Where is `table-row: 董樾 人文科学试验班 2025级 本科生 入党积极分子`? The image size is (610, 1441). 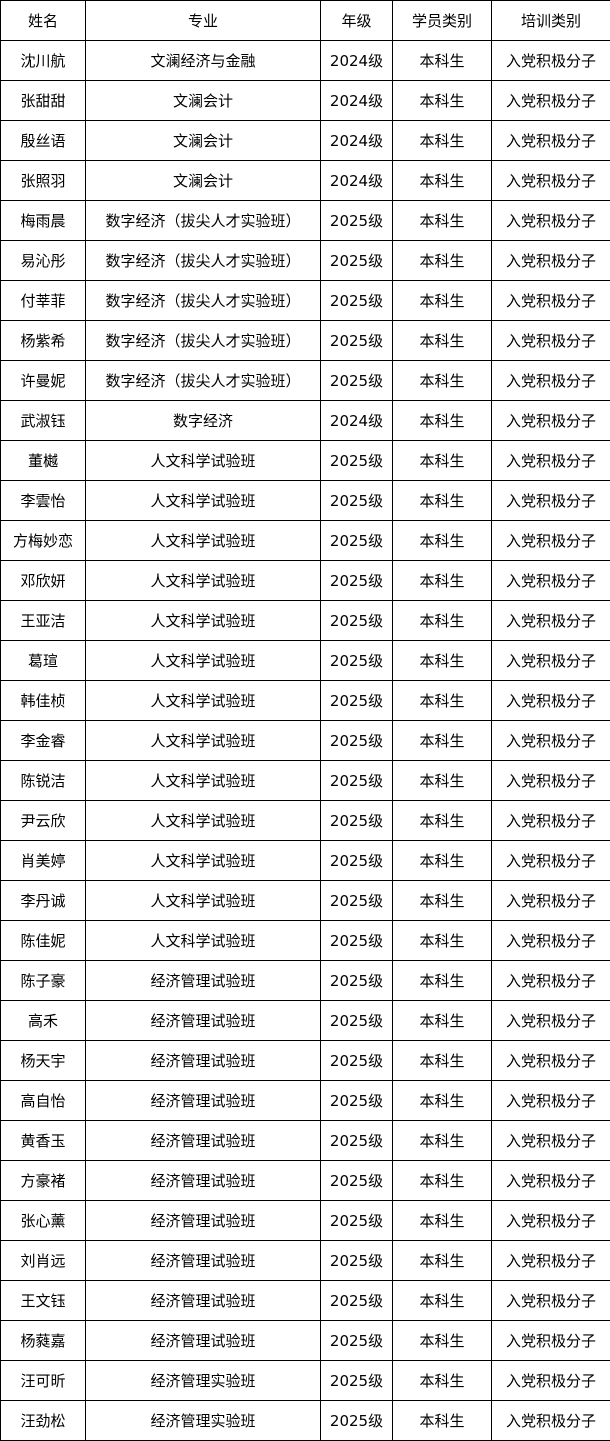
table-row: 董樾 人文科学试验班 2025级 本科生 入党积极分子 is located at coordinates (305, 460).